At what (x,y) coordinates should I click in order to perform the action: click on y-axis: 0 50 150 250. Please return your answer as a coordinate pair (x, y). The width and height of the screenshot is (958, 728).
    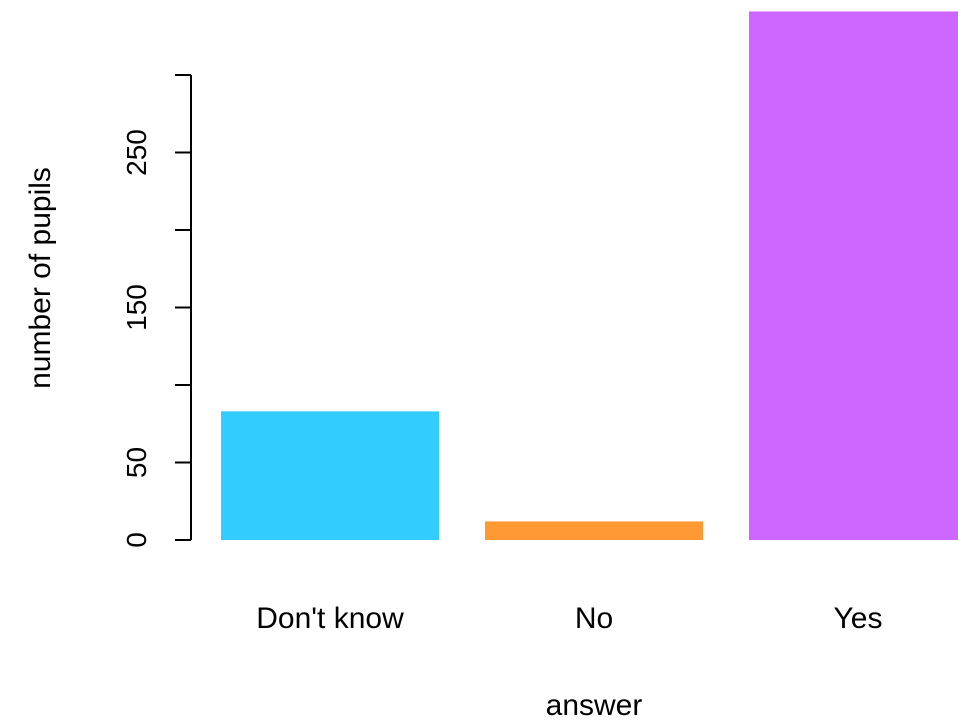
    Looking at the image, I should click on (156, 311).